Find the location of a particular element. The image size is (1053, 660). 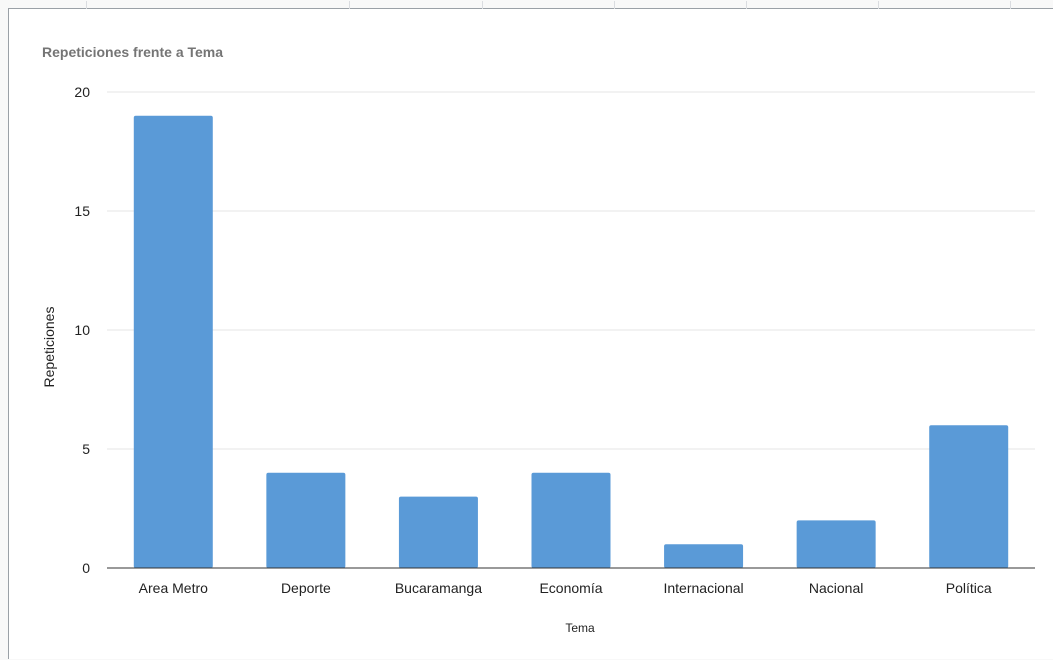

x-tick-label: Política is located at coordinates (969, 588).